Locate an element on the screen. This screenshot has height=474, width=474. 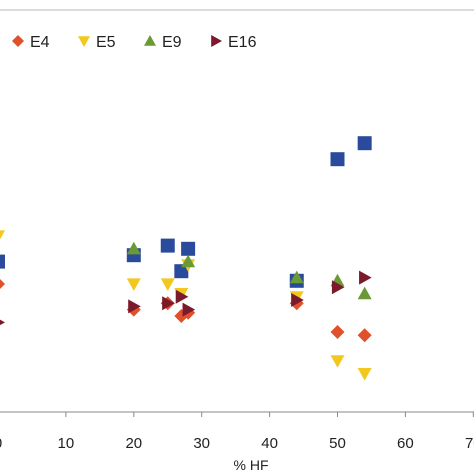
x-tick-label: 0 is located at coordinates (1, 443).